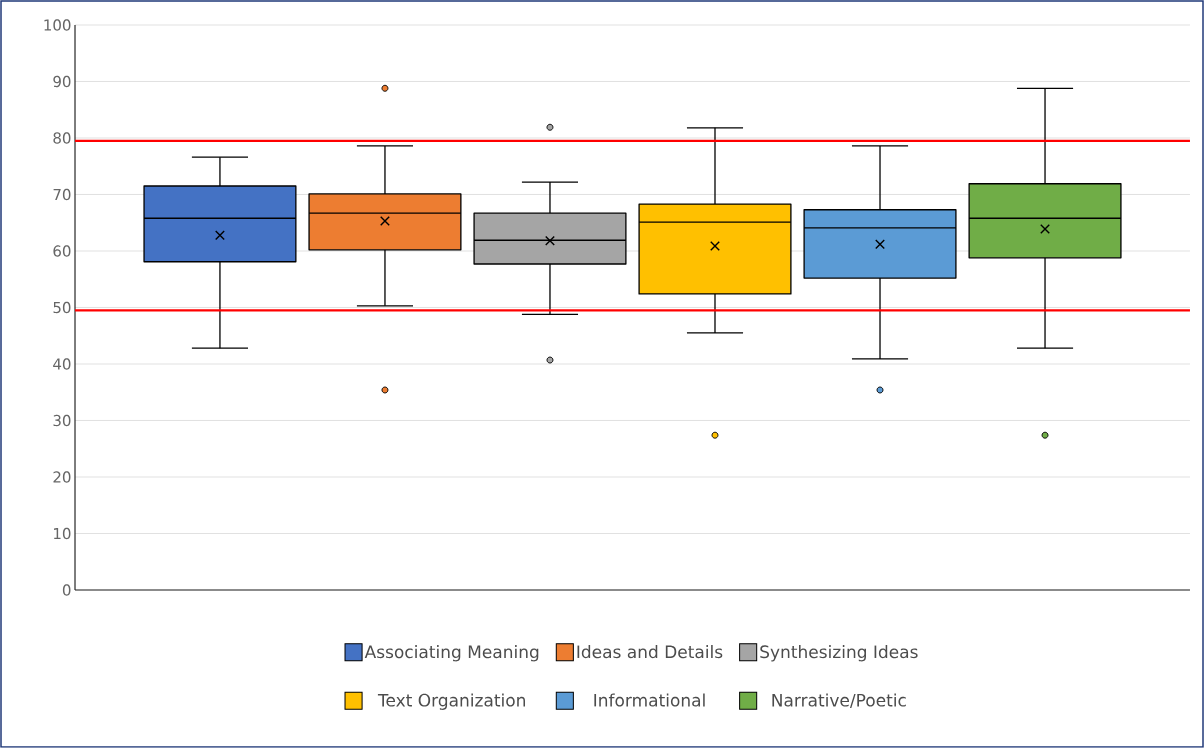 This screenshot has height=748, width=1204. Describe the element at coordinates (62, 251) in the screenshot. I see `y-tick-label: 60` at that location.